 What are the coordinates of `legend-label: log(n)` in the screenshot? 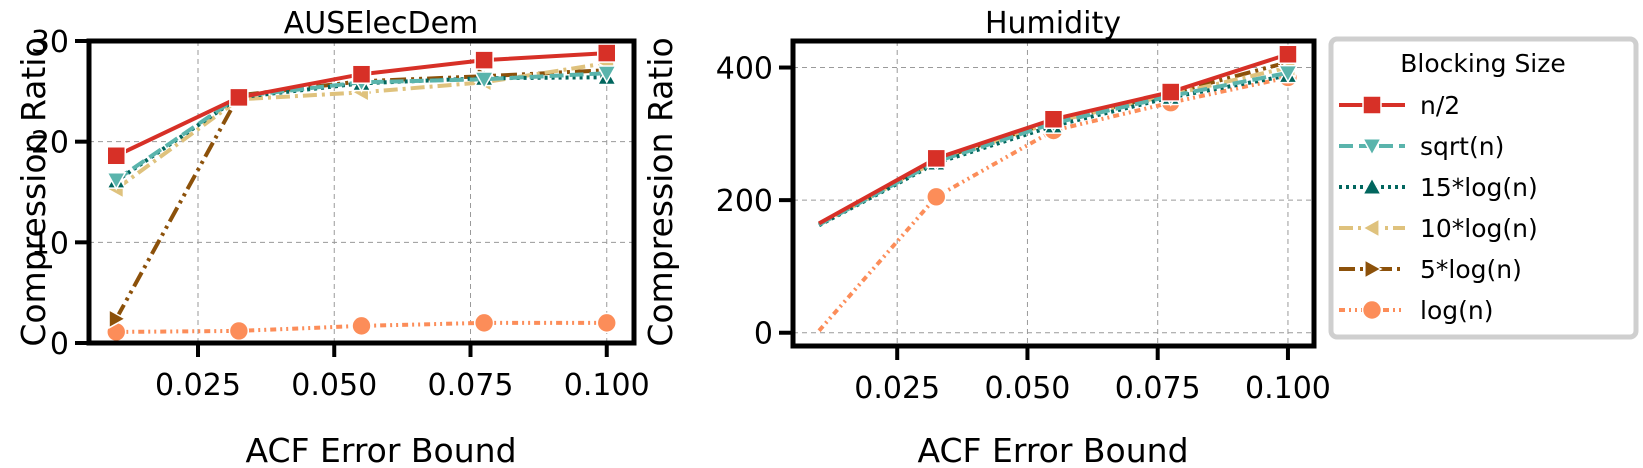 It's located at (1456, 310).